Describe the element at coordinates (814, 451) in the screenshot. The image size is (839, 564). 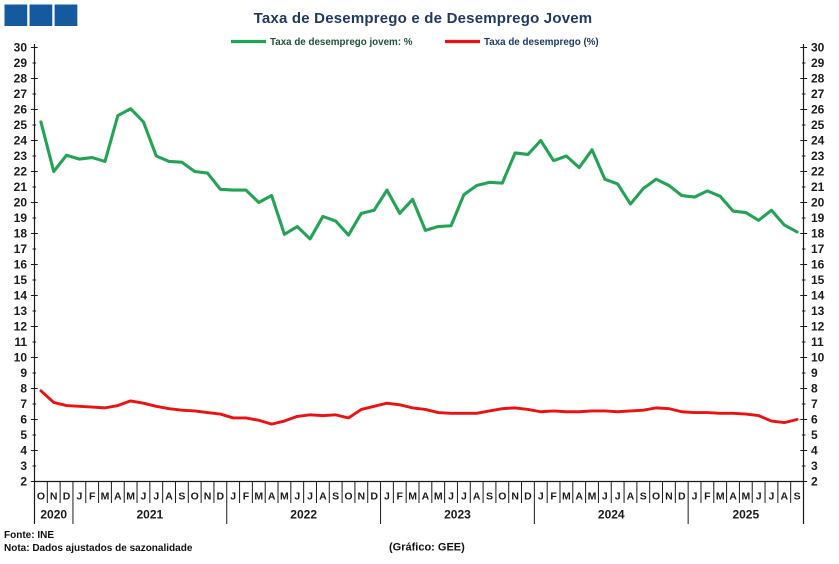
I see `svg-text: 4` at that location.